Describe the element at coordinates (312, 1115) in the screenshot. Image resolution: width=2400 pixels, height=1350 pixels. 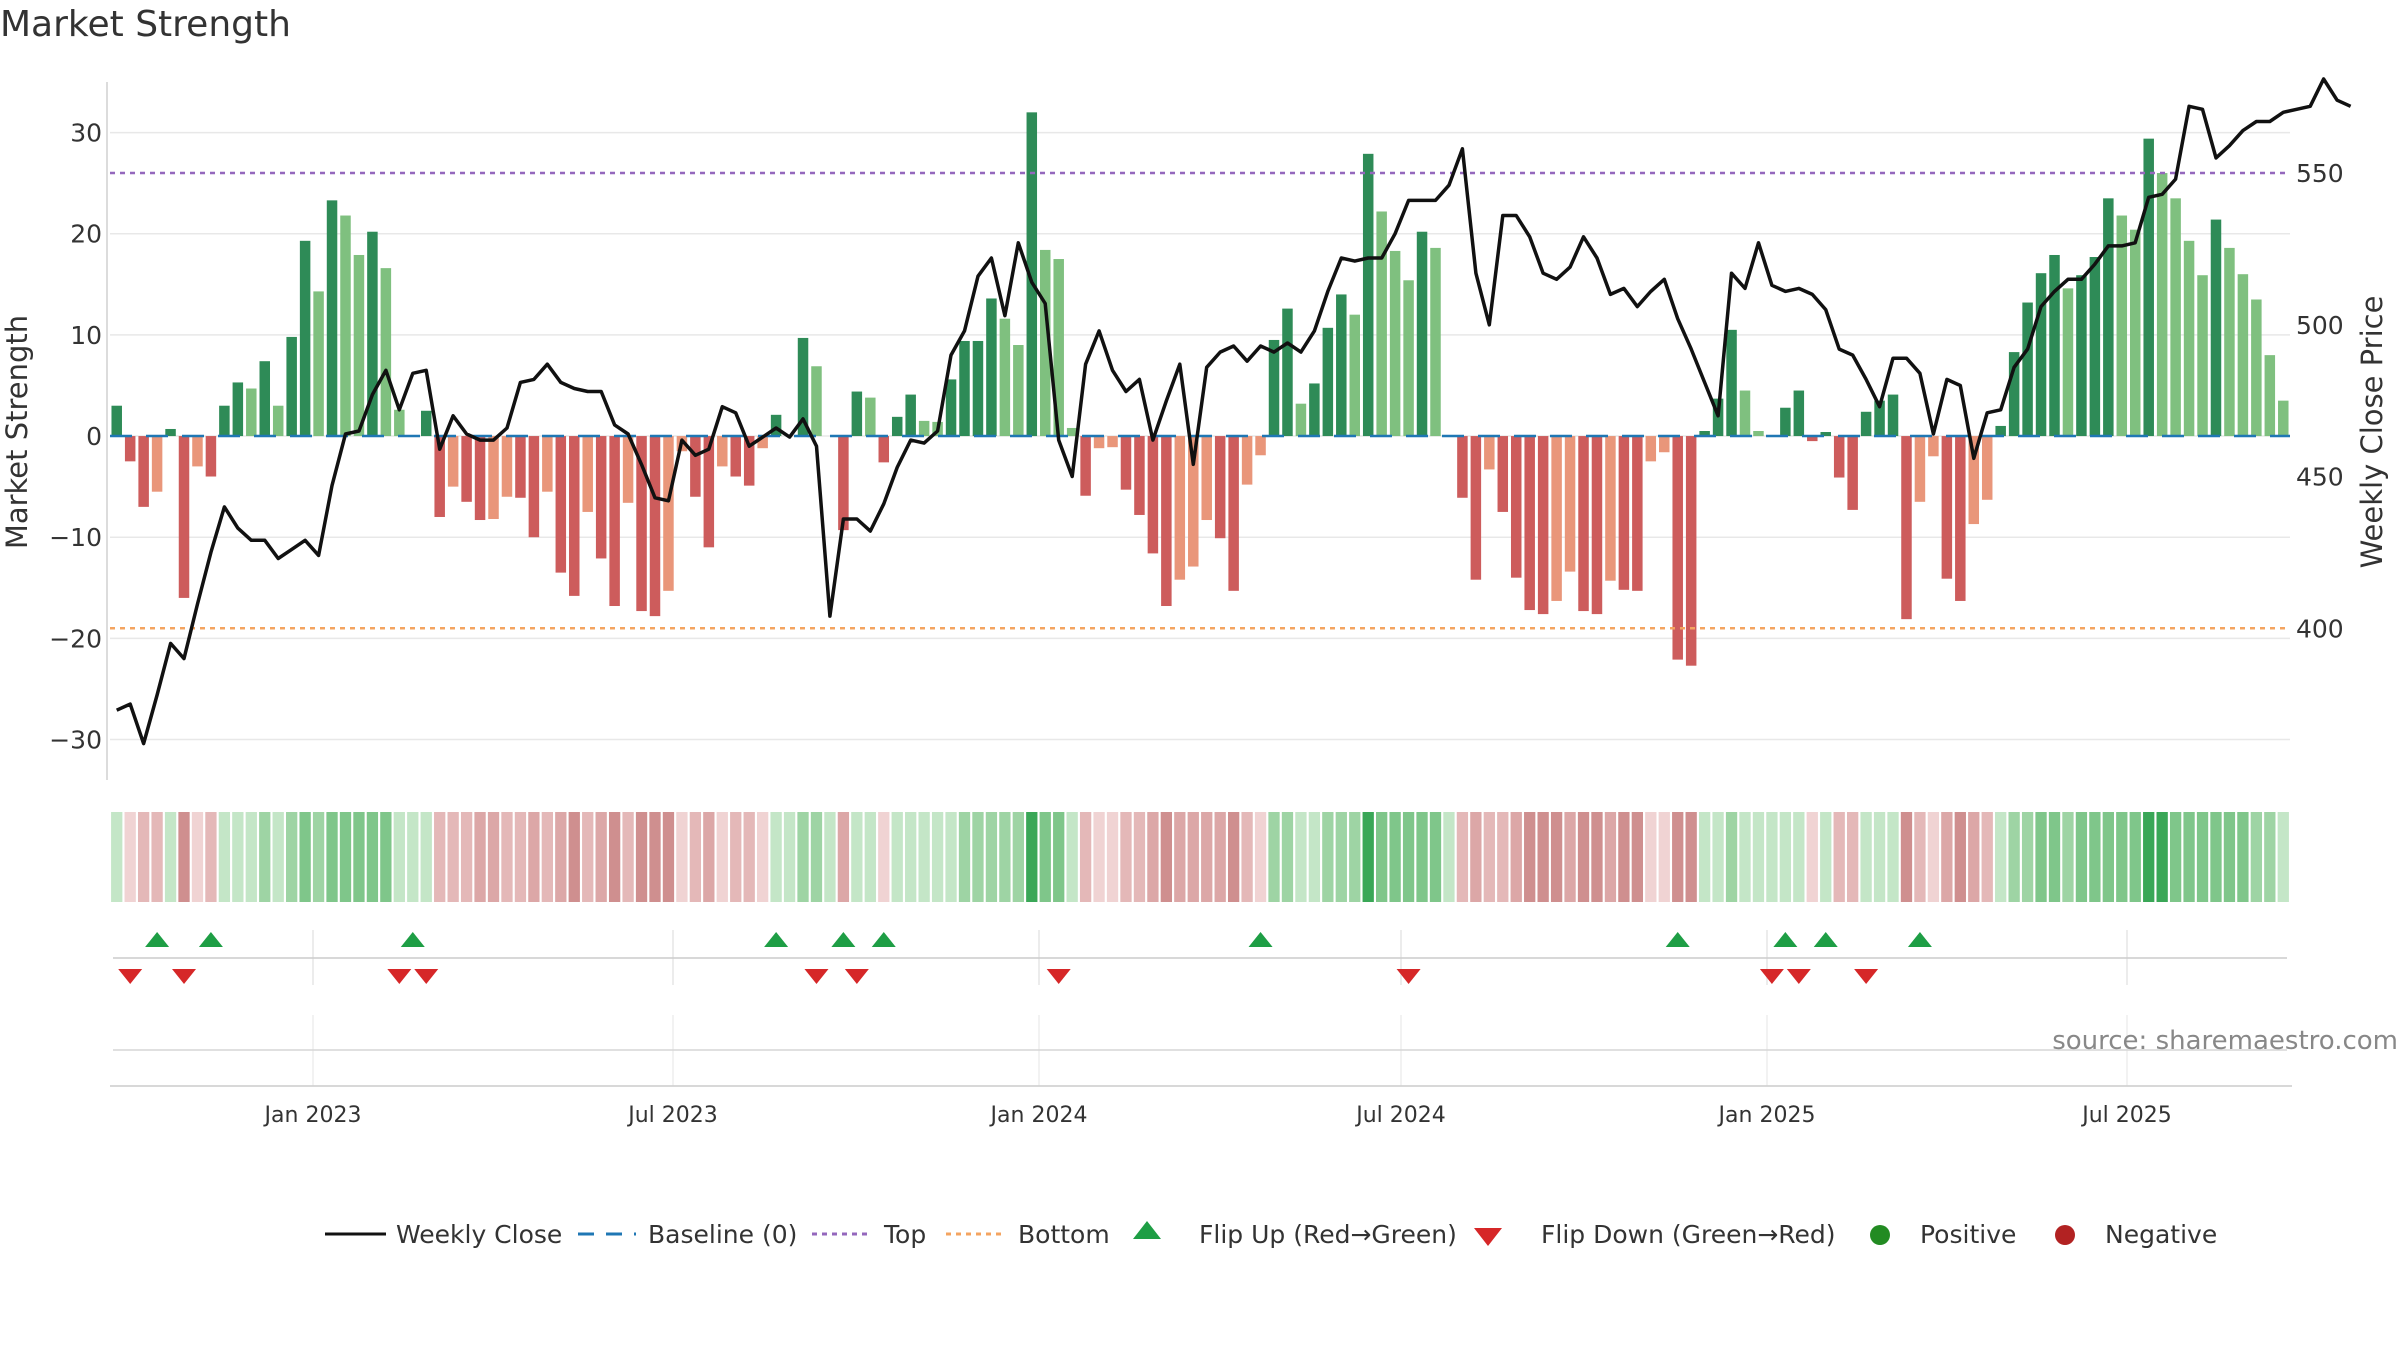
I see `x-tick-label: Jan 2023` at that location.